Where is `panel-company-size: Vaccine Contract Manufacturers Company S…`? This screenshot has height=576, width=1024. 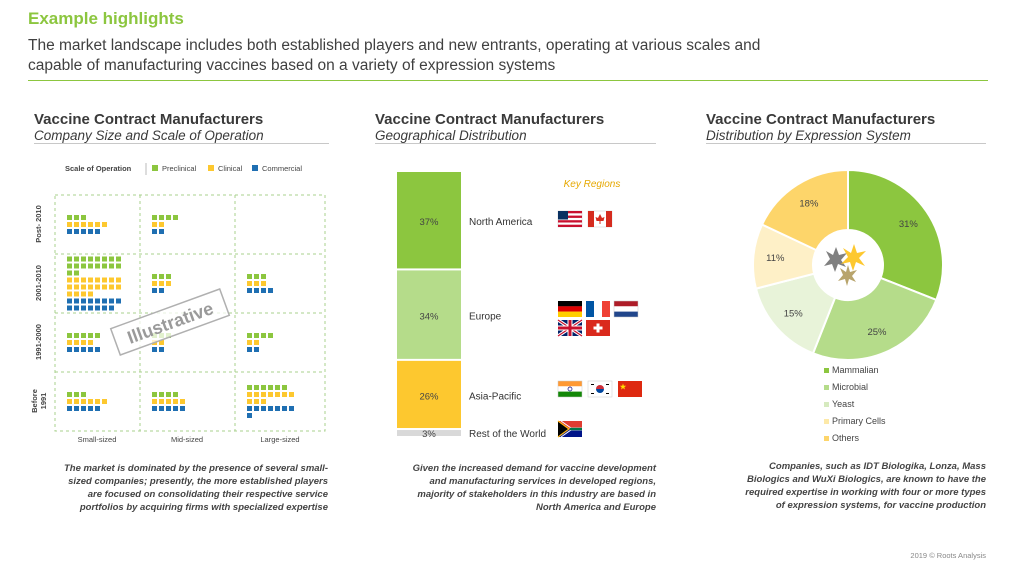
panel-company-size: Vaccine Contract Manufacturers Company S… is located at coordinates (181, 127).